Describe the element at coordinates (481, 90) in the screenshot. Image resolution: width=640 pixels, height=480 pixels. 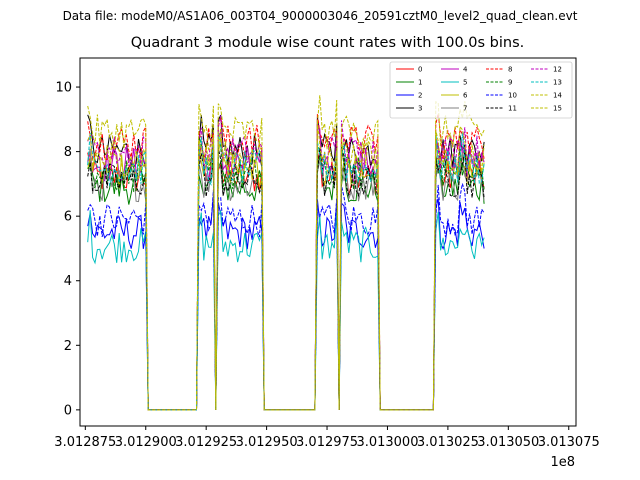
I see `legend-box` at that location.